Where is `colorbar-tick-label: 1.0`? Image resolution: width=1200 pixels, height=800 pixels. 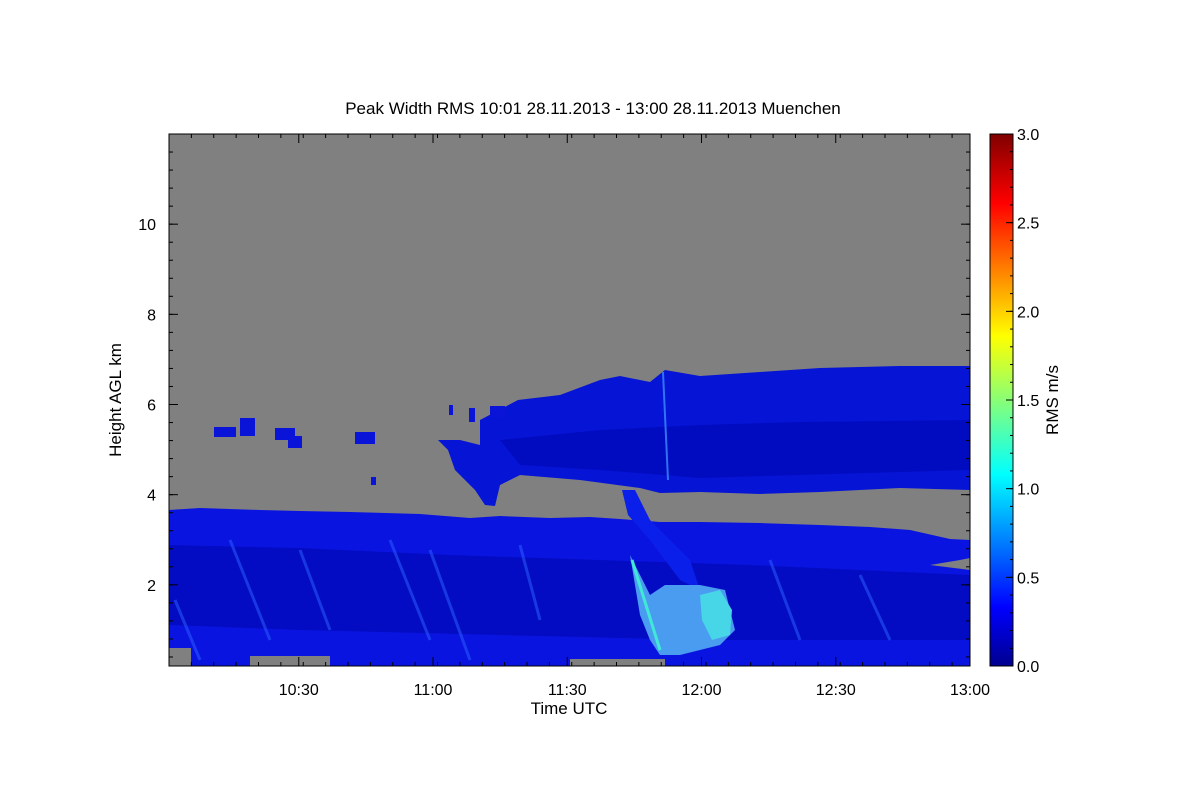 colorbar-tick-label: 1.0 is located at coordinates (1028, 490).